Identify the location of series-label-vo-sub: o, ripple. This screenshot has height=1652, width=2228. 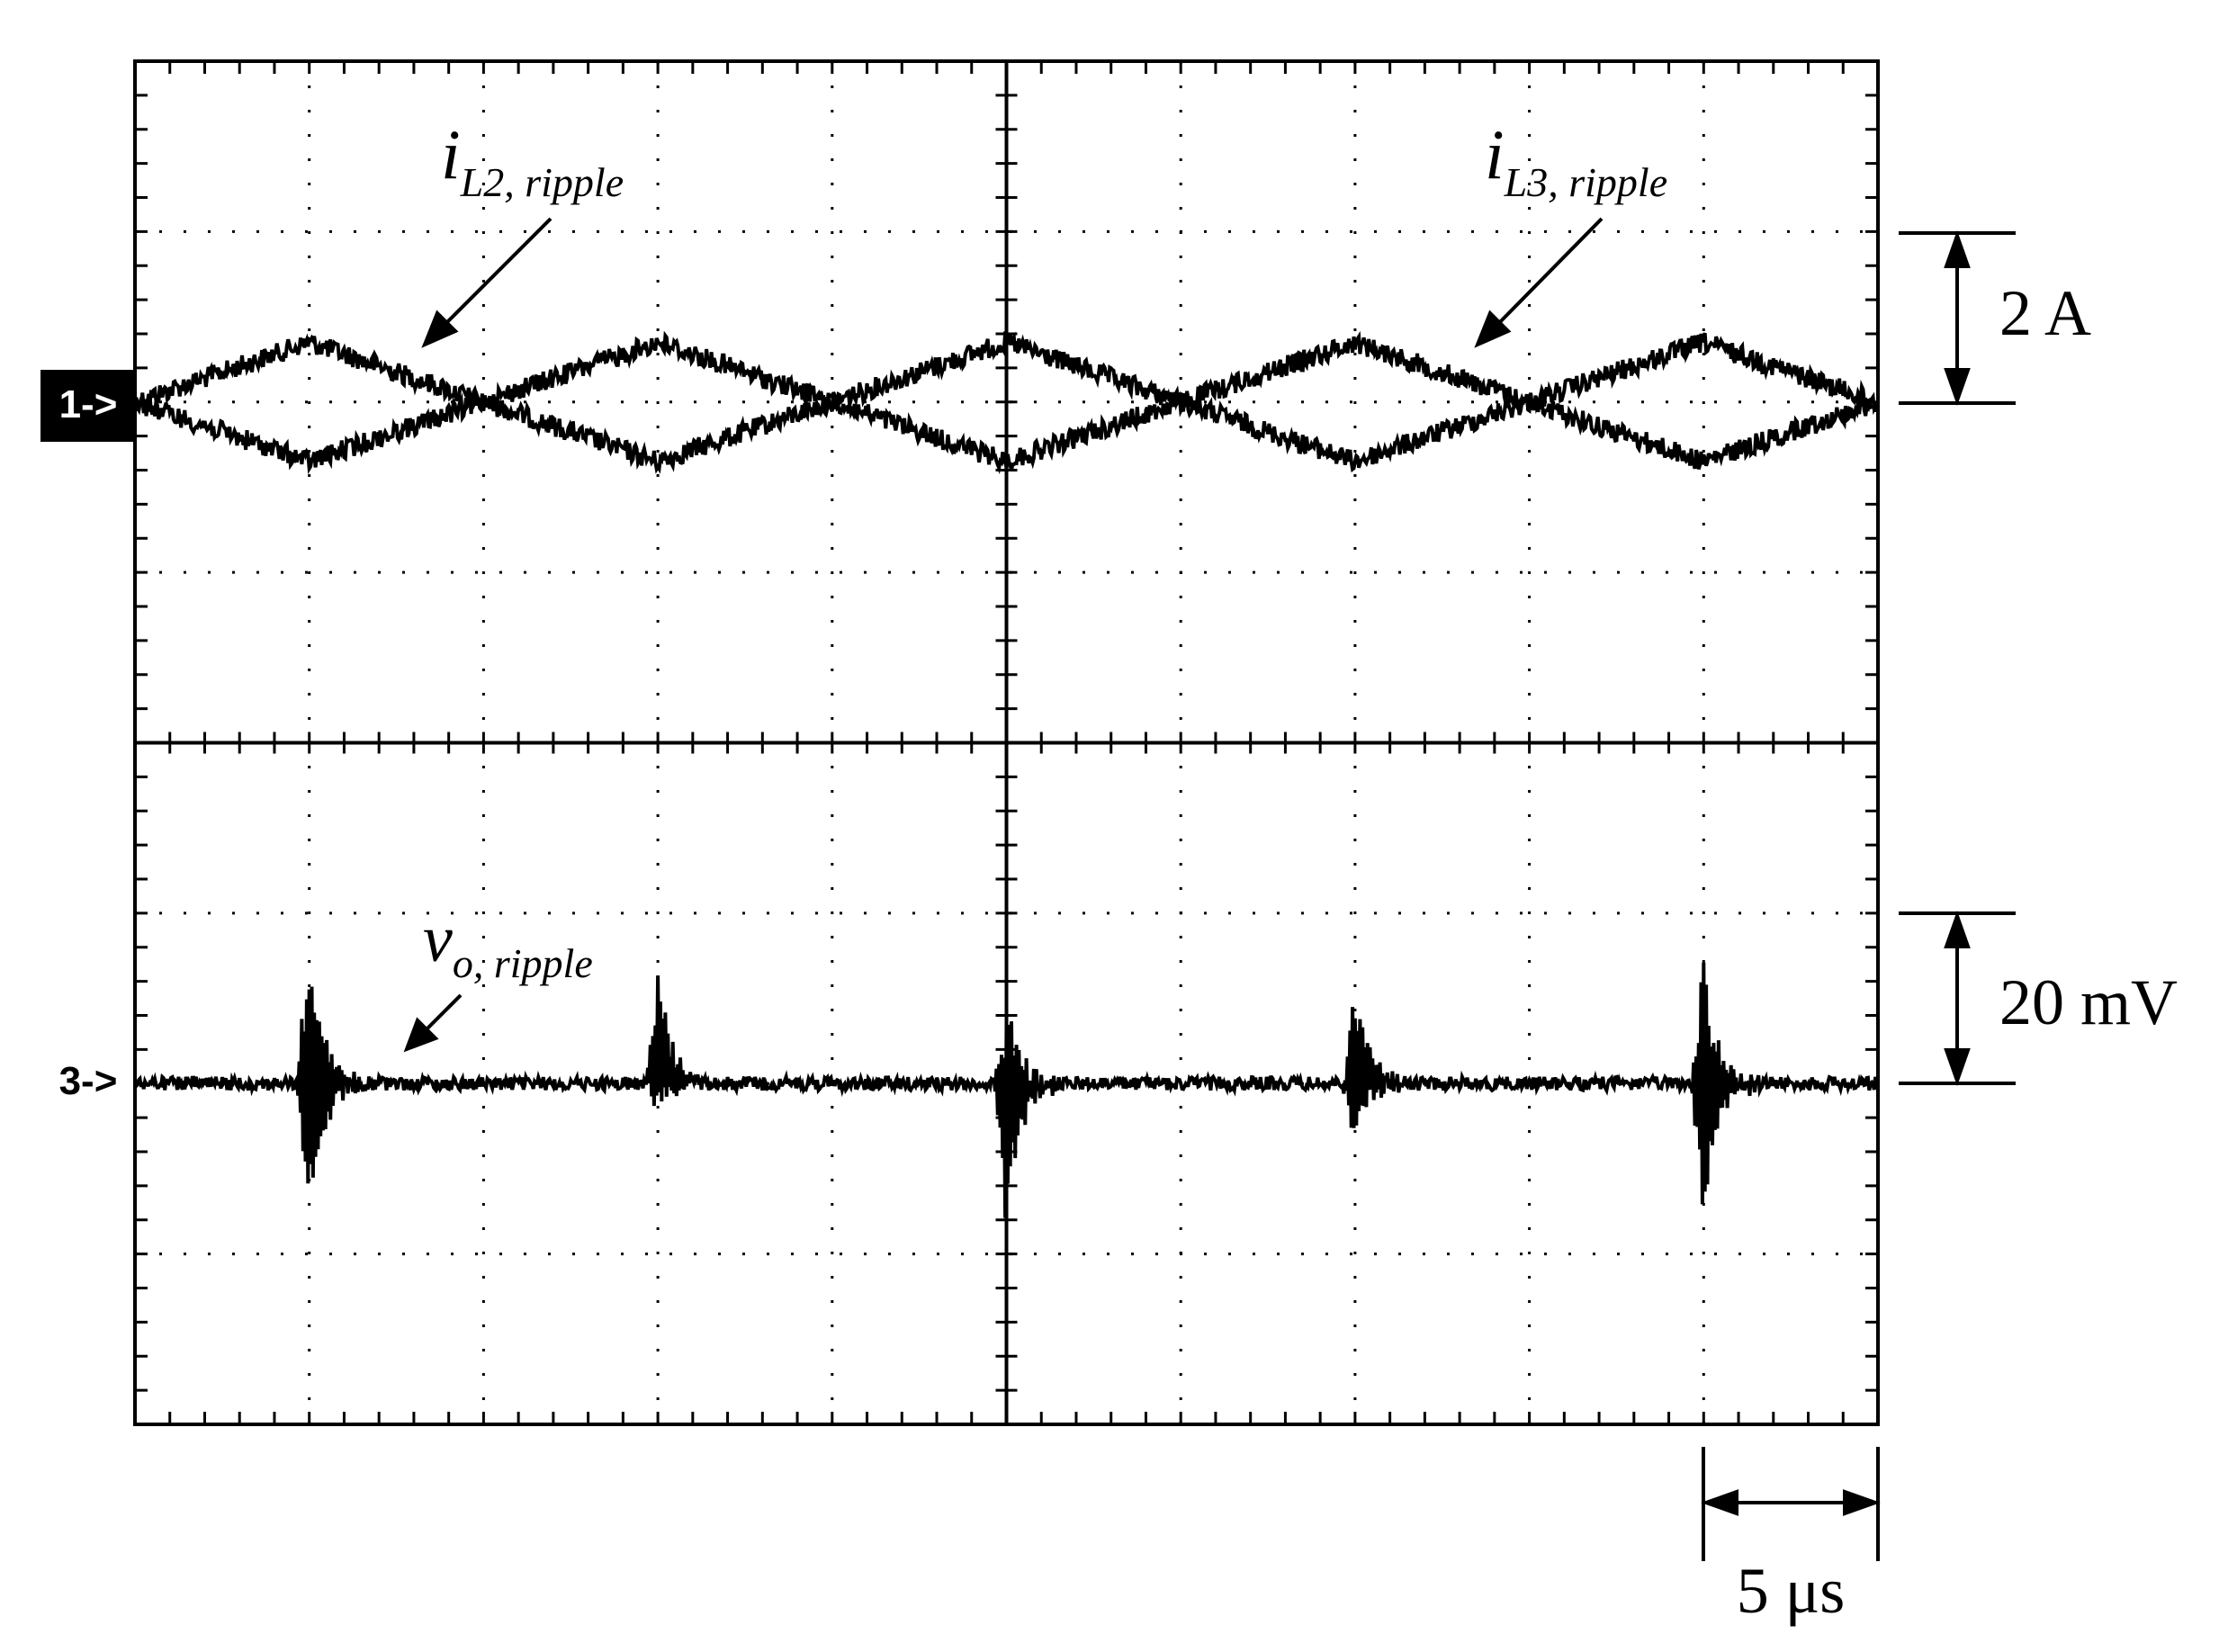
(523, 963).